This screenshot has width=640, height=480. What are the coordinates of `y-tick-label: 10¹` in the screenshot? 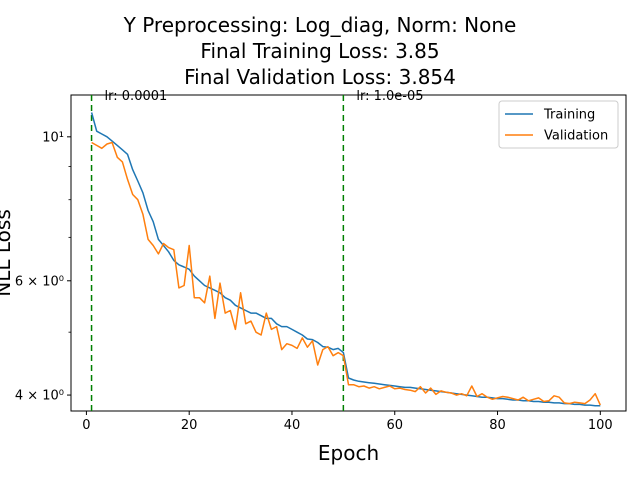 It's located at (53, 137).